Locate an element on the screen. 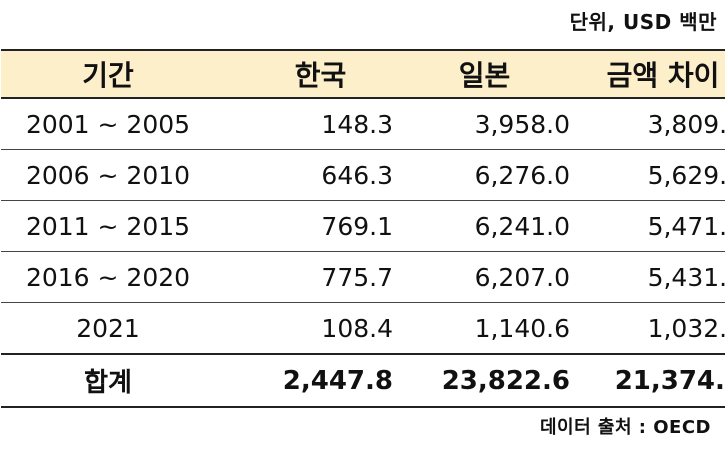 This screenshot has height=451, width=725. cell-difference: 5,629.7 is located at coordinates (649, 175).